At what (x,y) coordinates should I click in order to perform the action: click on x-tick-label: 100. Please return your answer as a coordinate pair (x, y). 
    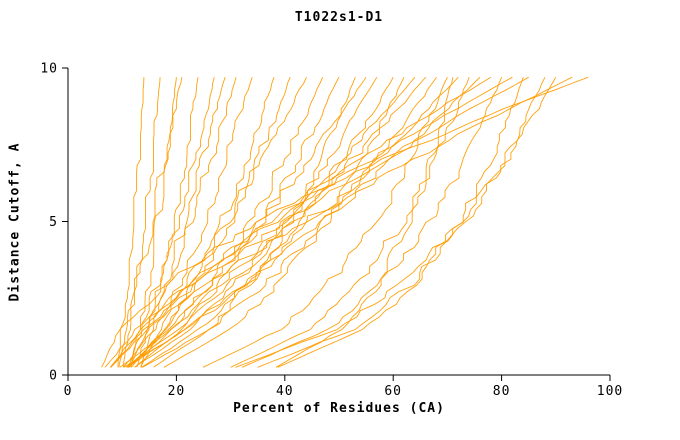
    Looking at the image, I should click on (610, 391).